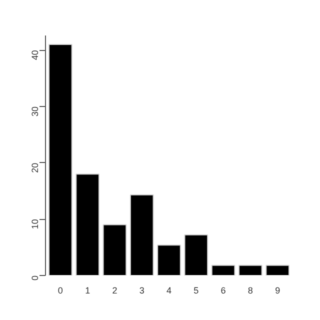 The width and height of the screenshot is (320, 320). Describe the element at coordinates (35, 111) in the screenshot. I see `y-tick-label: 30` at that location.